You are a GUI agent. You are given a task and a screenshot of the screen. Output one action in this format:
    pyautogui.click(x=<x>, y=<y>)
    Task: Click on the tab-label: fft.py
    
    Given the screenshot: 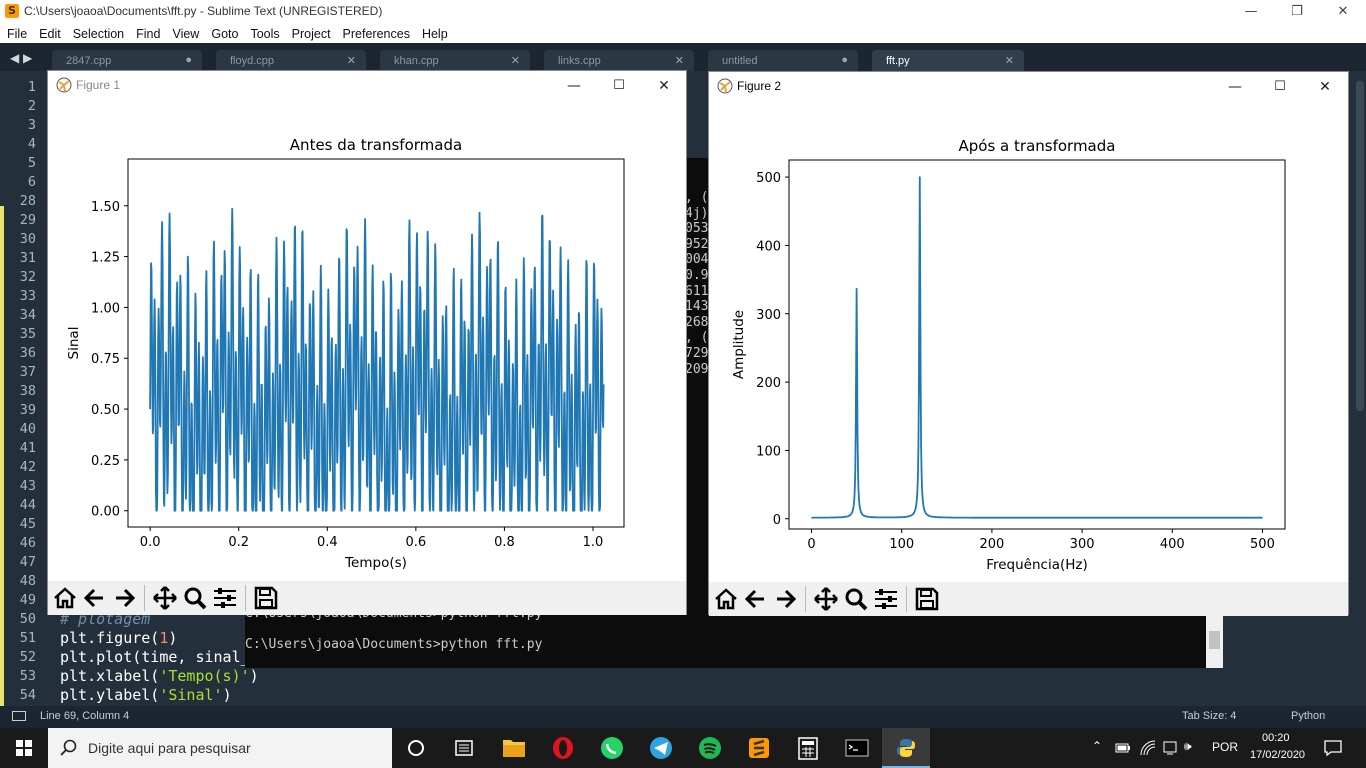 What is the action you would take?
    pyautogui.click(x=898, y=61)
    